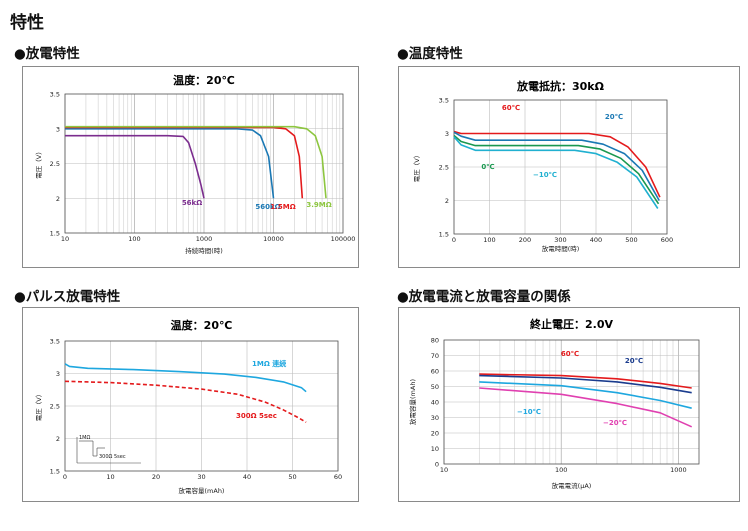  What do you see at coordinates (572, 485) in the screenshot?
I see `x-axis-label: 放電電流(μA)` at bounding box center [572, 485].